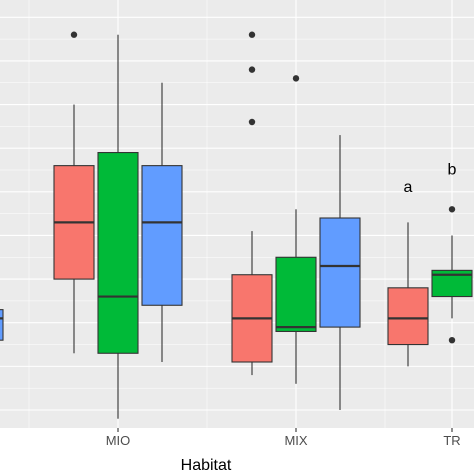  I want to click on annotations-layer: ab, so click(430, 178).